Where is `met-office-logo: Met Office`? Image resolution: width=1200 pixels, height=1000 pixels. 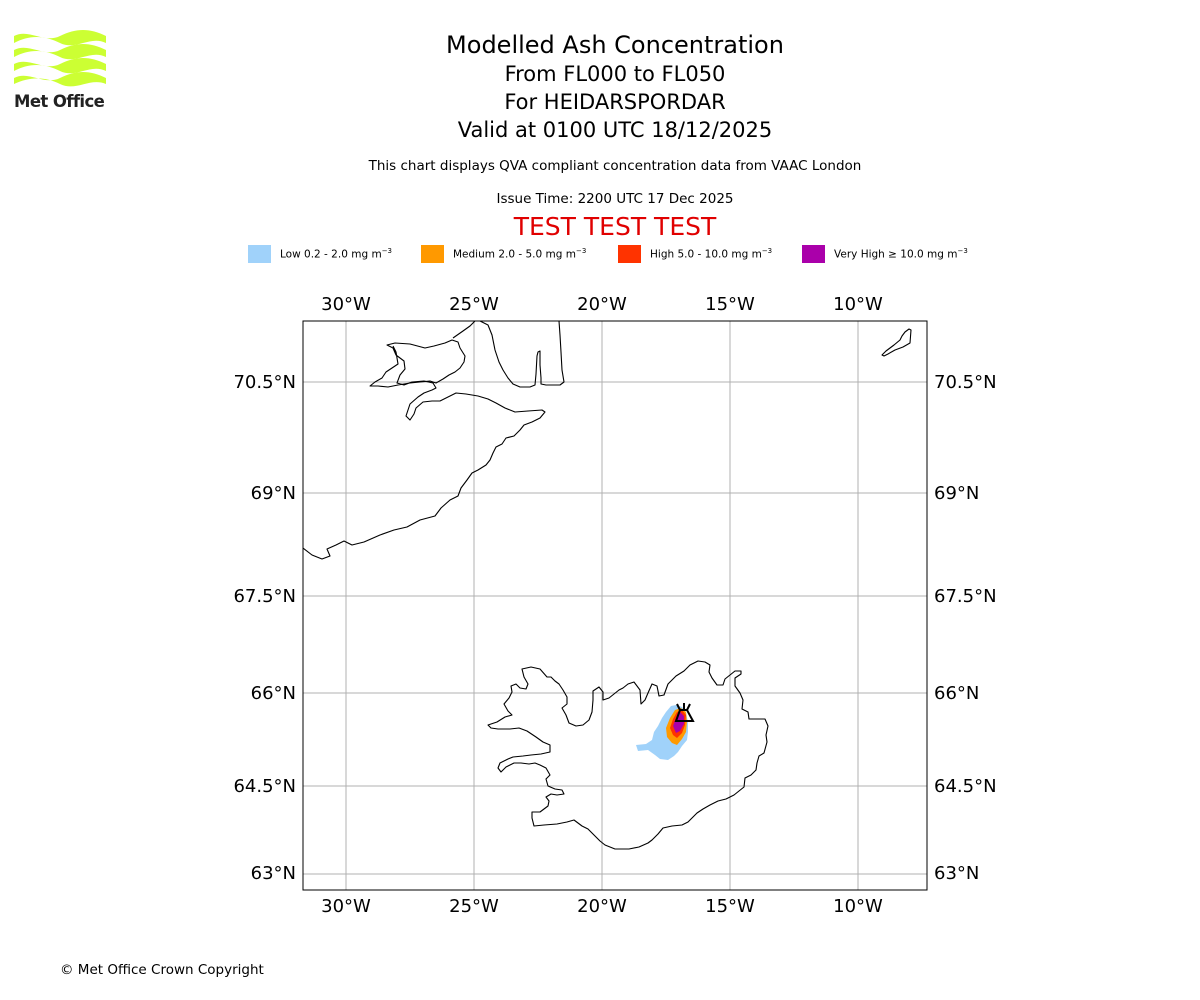 met-office-logo: Met Office is located at coordinates (60, 71).